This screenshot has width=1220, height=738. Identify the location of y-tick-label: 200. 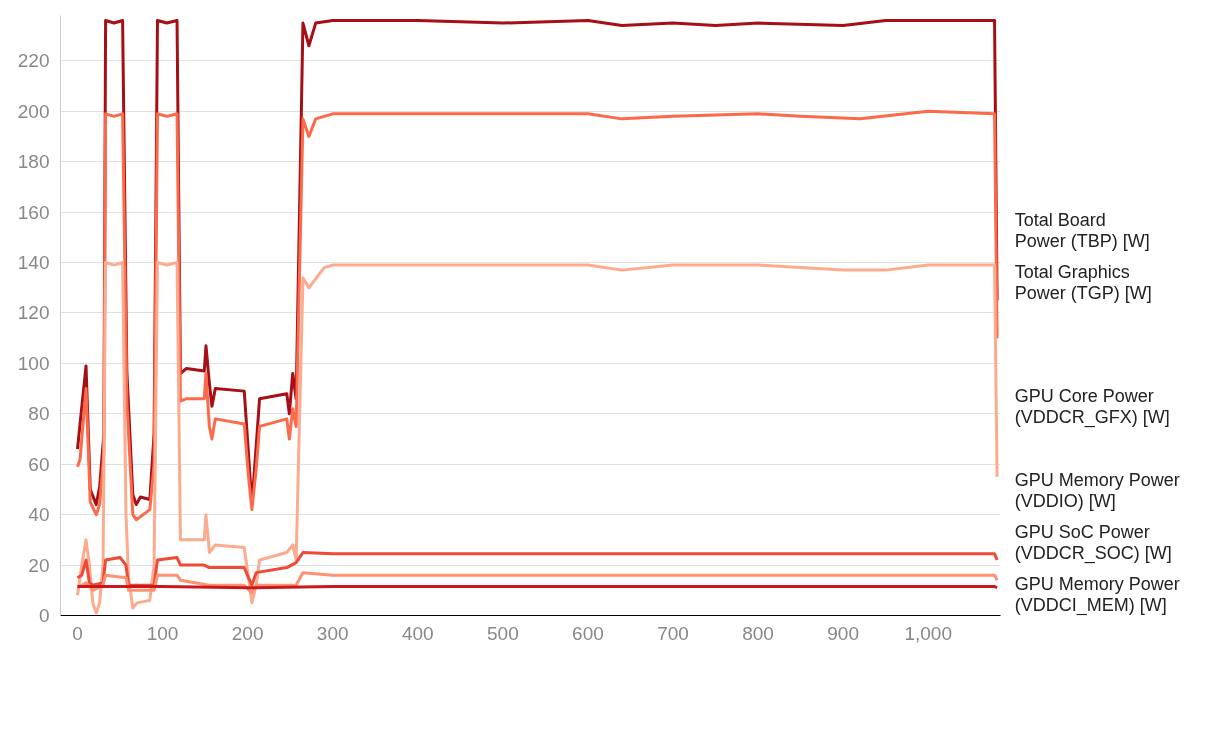
(33, 111).